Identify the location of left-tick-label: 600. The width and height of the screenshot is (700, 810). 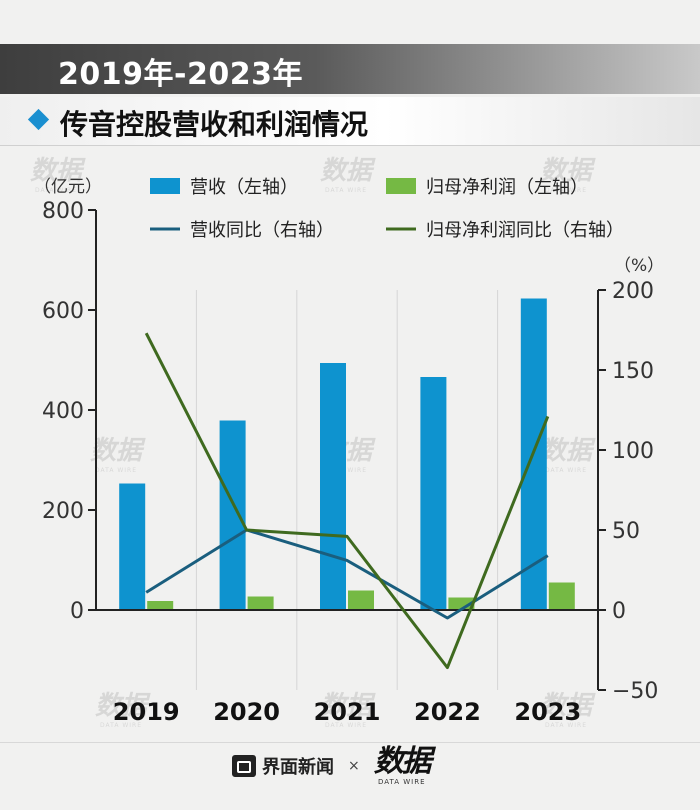
(63, 311).